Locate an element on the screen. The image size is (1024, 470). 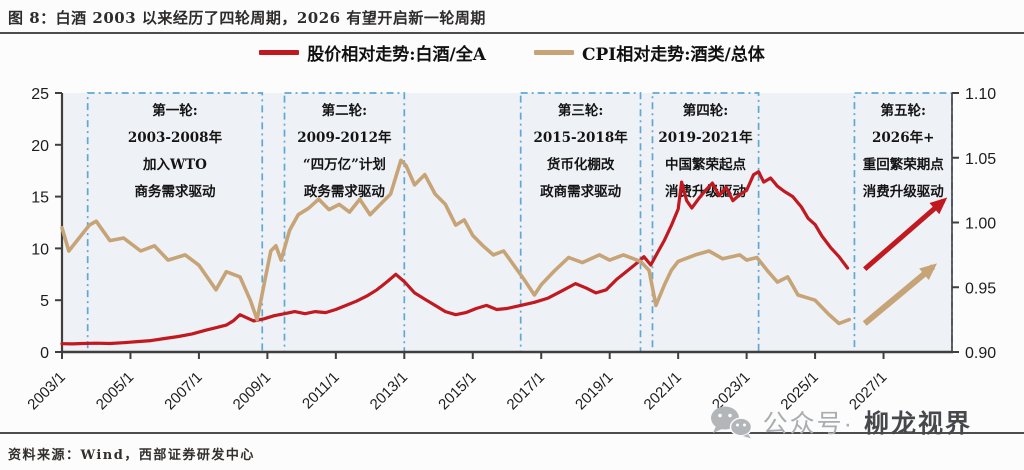
right-tick-label: 1.05 is located at coordinates (980, 159).